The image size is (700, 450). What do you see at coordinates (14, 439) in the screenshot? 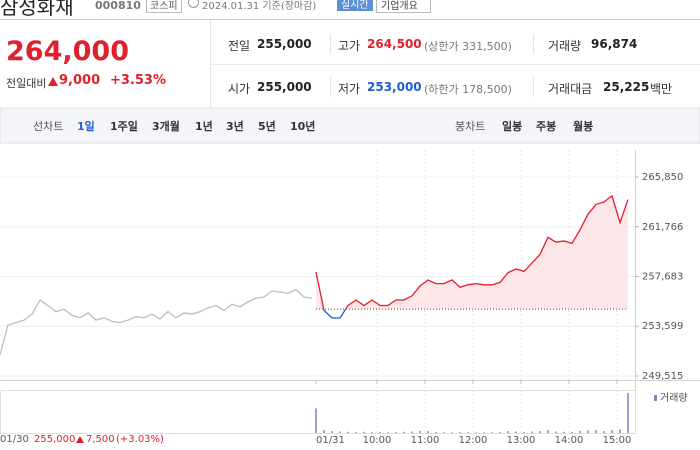
I see `footer-date: 01/30` at bounding box center [14, 439].